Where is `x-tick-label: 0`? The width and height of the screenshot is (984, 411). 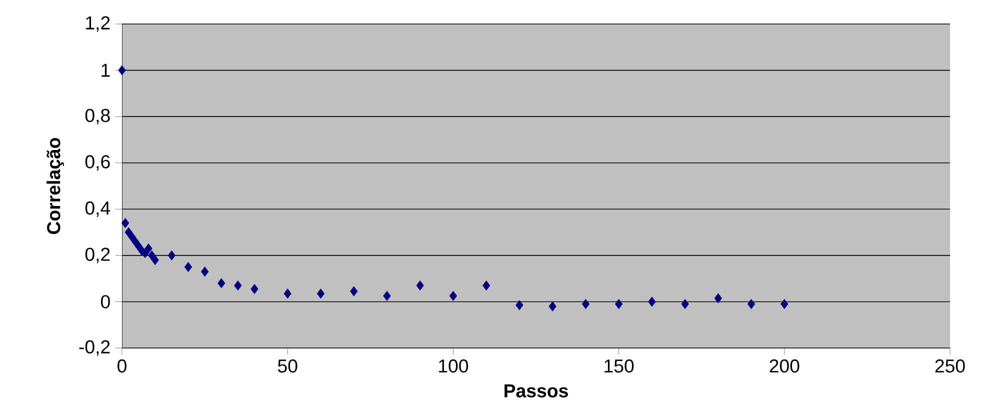
x-tick-label: 0 is located at coordinates (122, 366).